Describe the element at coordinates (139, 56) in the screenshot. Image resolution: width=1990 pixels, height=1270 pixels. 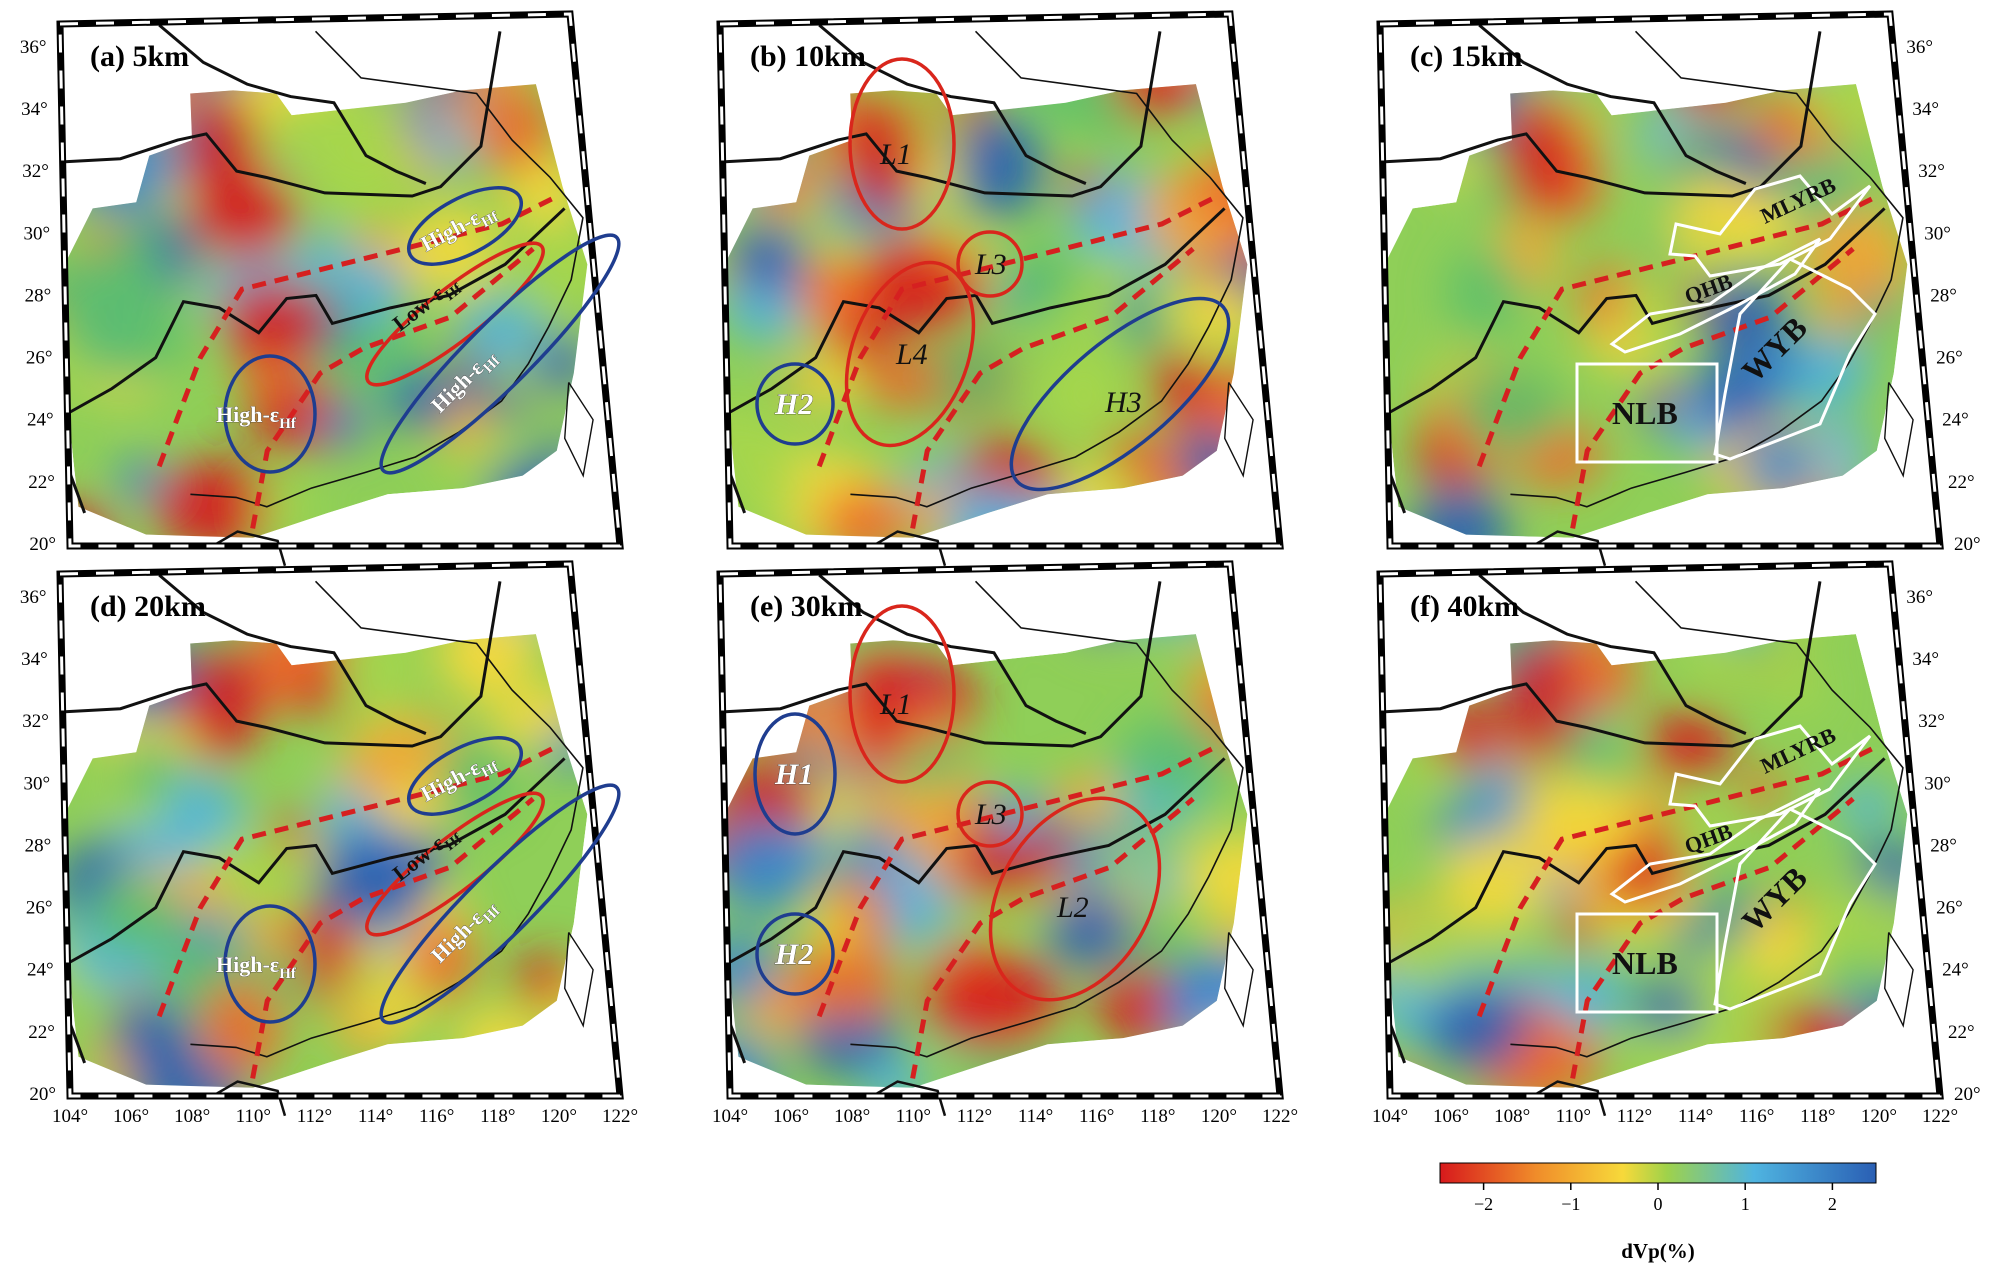
I see `panel-label-a: (a) 5km` at that location.